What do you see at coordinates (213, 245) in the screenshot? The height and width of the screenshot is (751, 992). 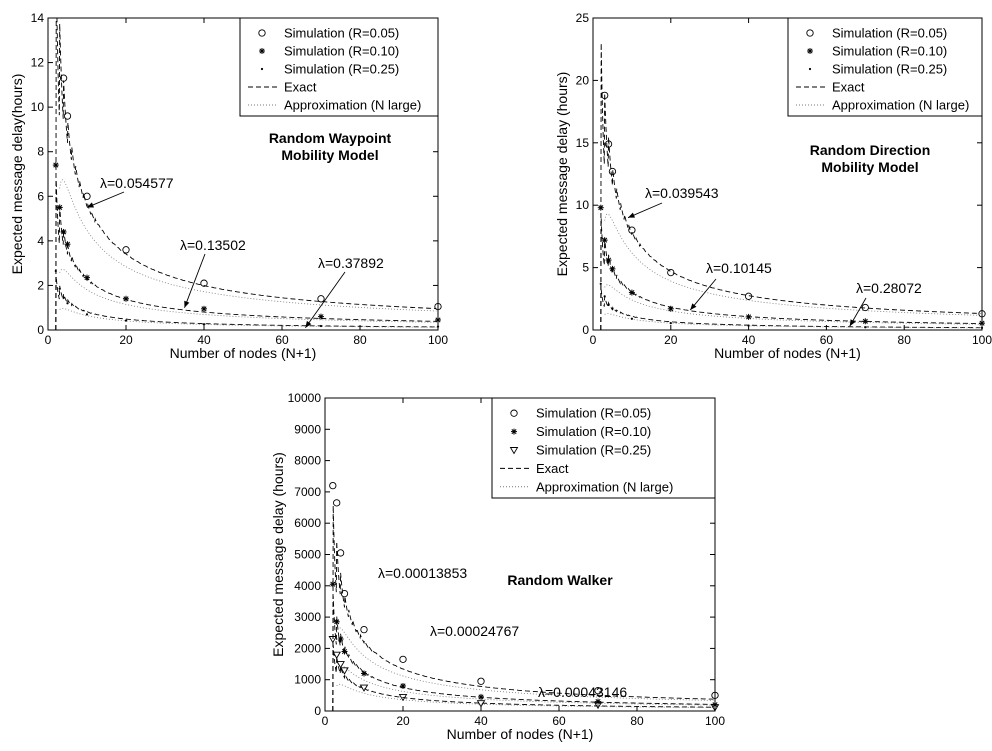 I see `lambda-annotation: λ=0.13502` at bounding box center [213, 245].